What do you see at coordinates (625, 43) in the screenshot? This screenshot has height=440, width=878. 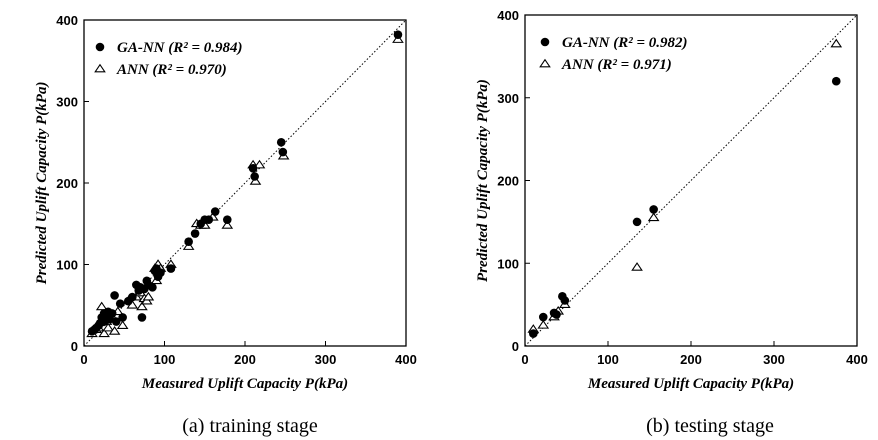 I see `legend-label: GA-NN (R² = 0.982)` at bounding box center [625, 43].